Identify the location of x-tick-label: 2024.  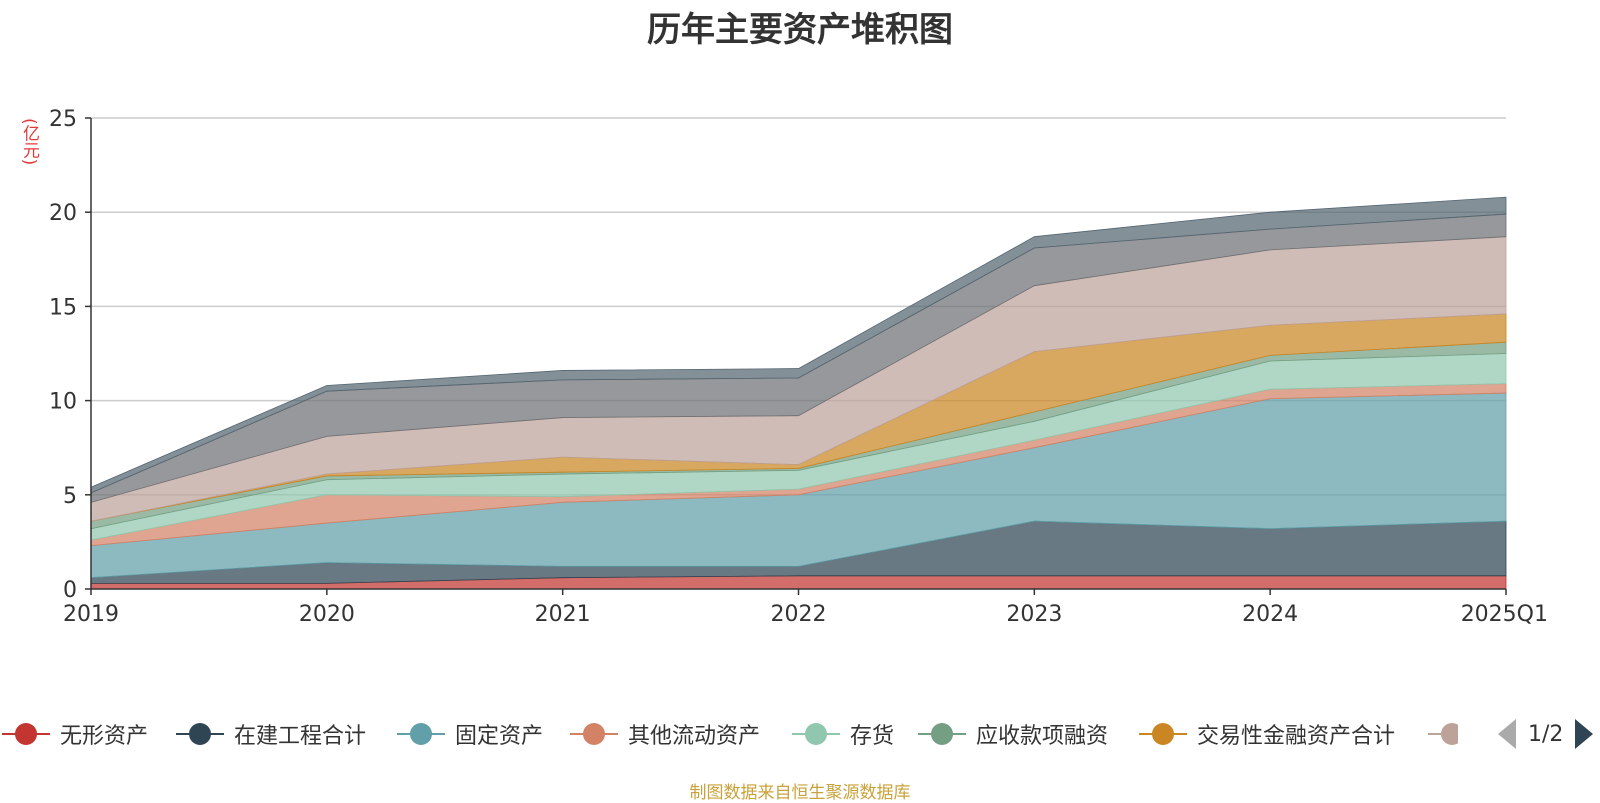
(1270, 614).